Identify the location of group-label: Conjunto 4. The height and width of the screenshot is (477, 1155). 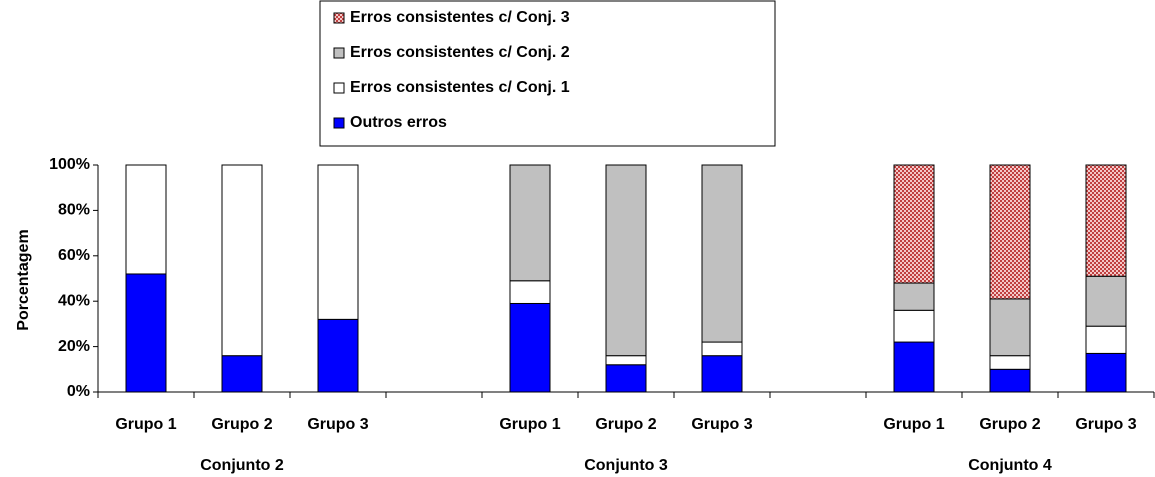
(1010, 465).